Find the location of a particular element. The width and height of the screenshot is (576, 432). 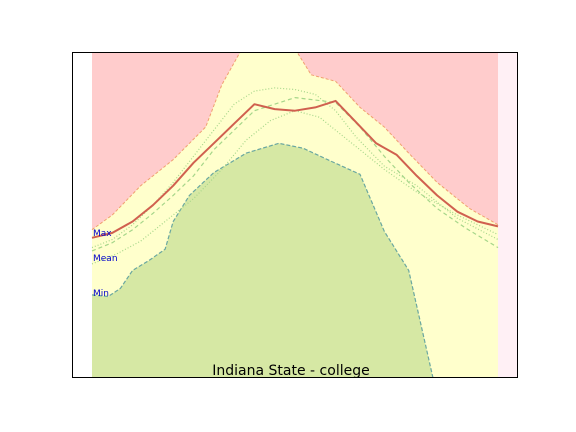

min-label: Min is located at coordinates (101, 294).